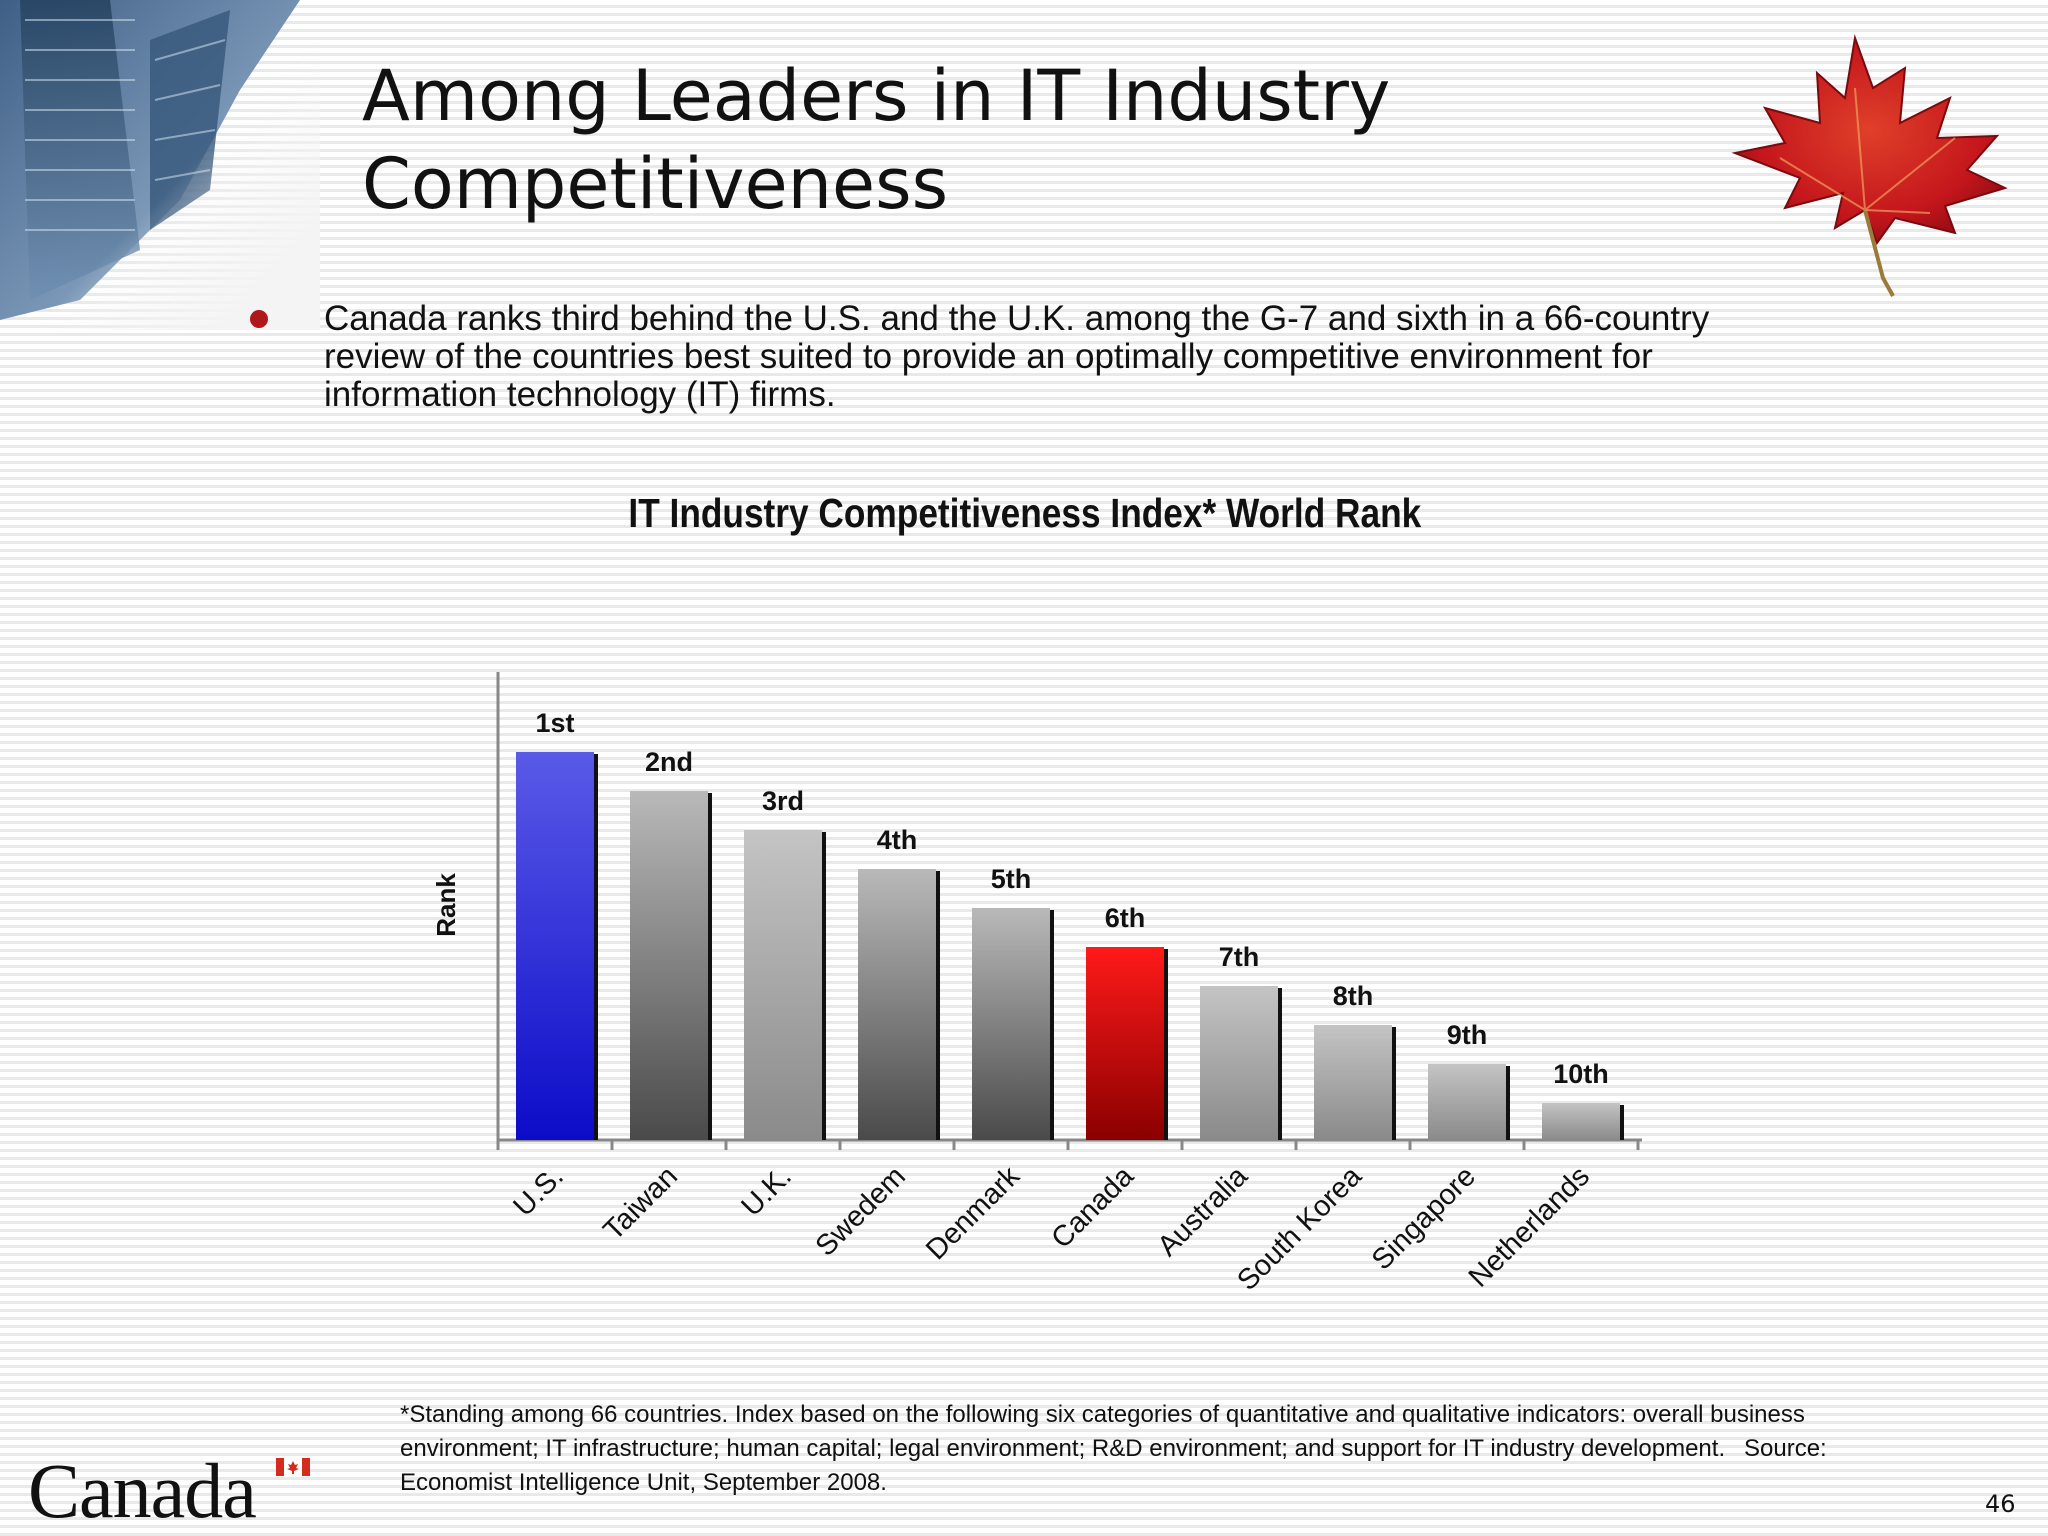  I want to click on slide-title-line-2: Competitiveness, so click(655, 184).